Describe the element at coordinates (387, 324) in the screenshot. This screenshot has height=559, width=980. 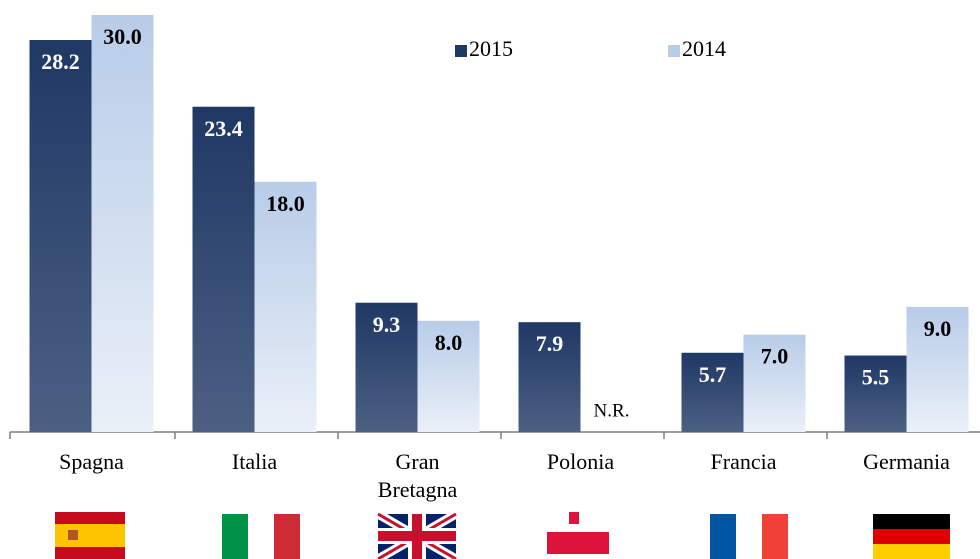
I see `value-label: 9.3` at that location.